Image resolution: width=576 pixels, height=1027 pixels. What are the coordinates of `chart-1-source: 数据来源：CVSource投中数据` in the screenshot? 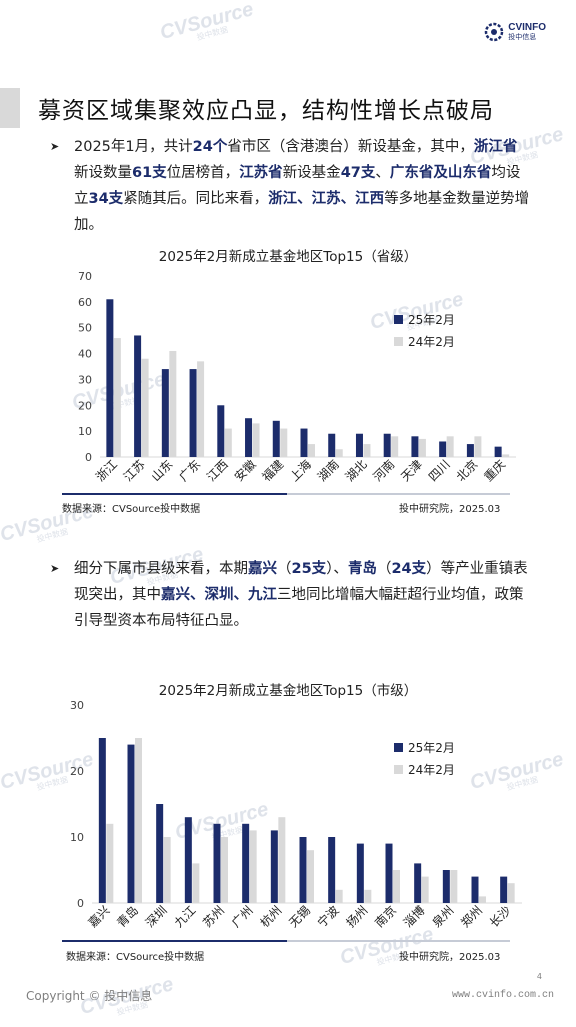 It's located at (131, 509).